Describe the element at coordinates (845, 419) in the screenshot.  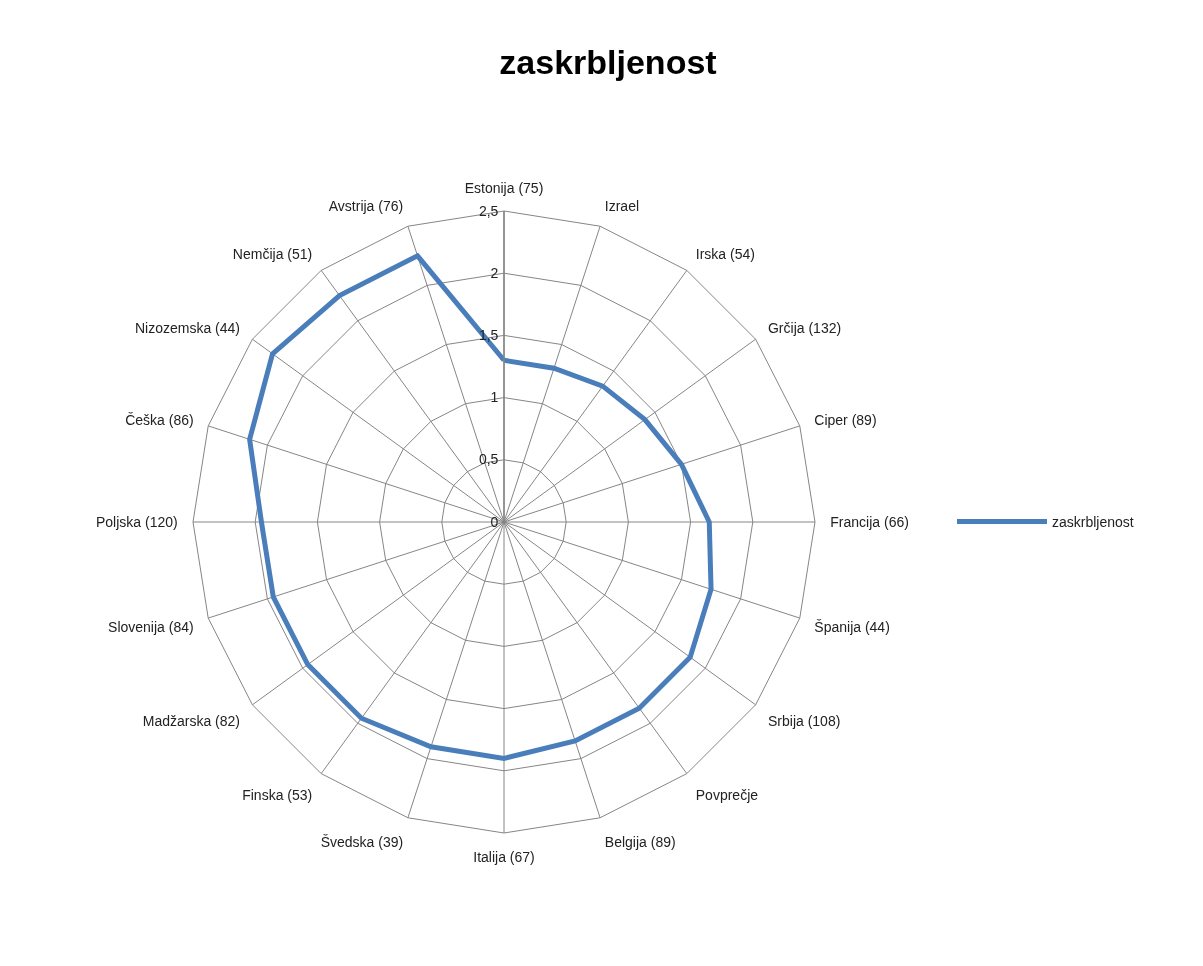
I see `spoke-label: Ciper (89)` at that location.